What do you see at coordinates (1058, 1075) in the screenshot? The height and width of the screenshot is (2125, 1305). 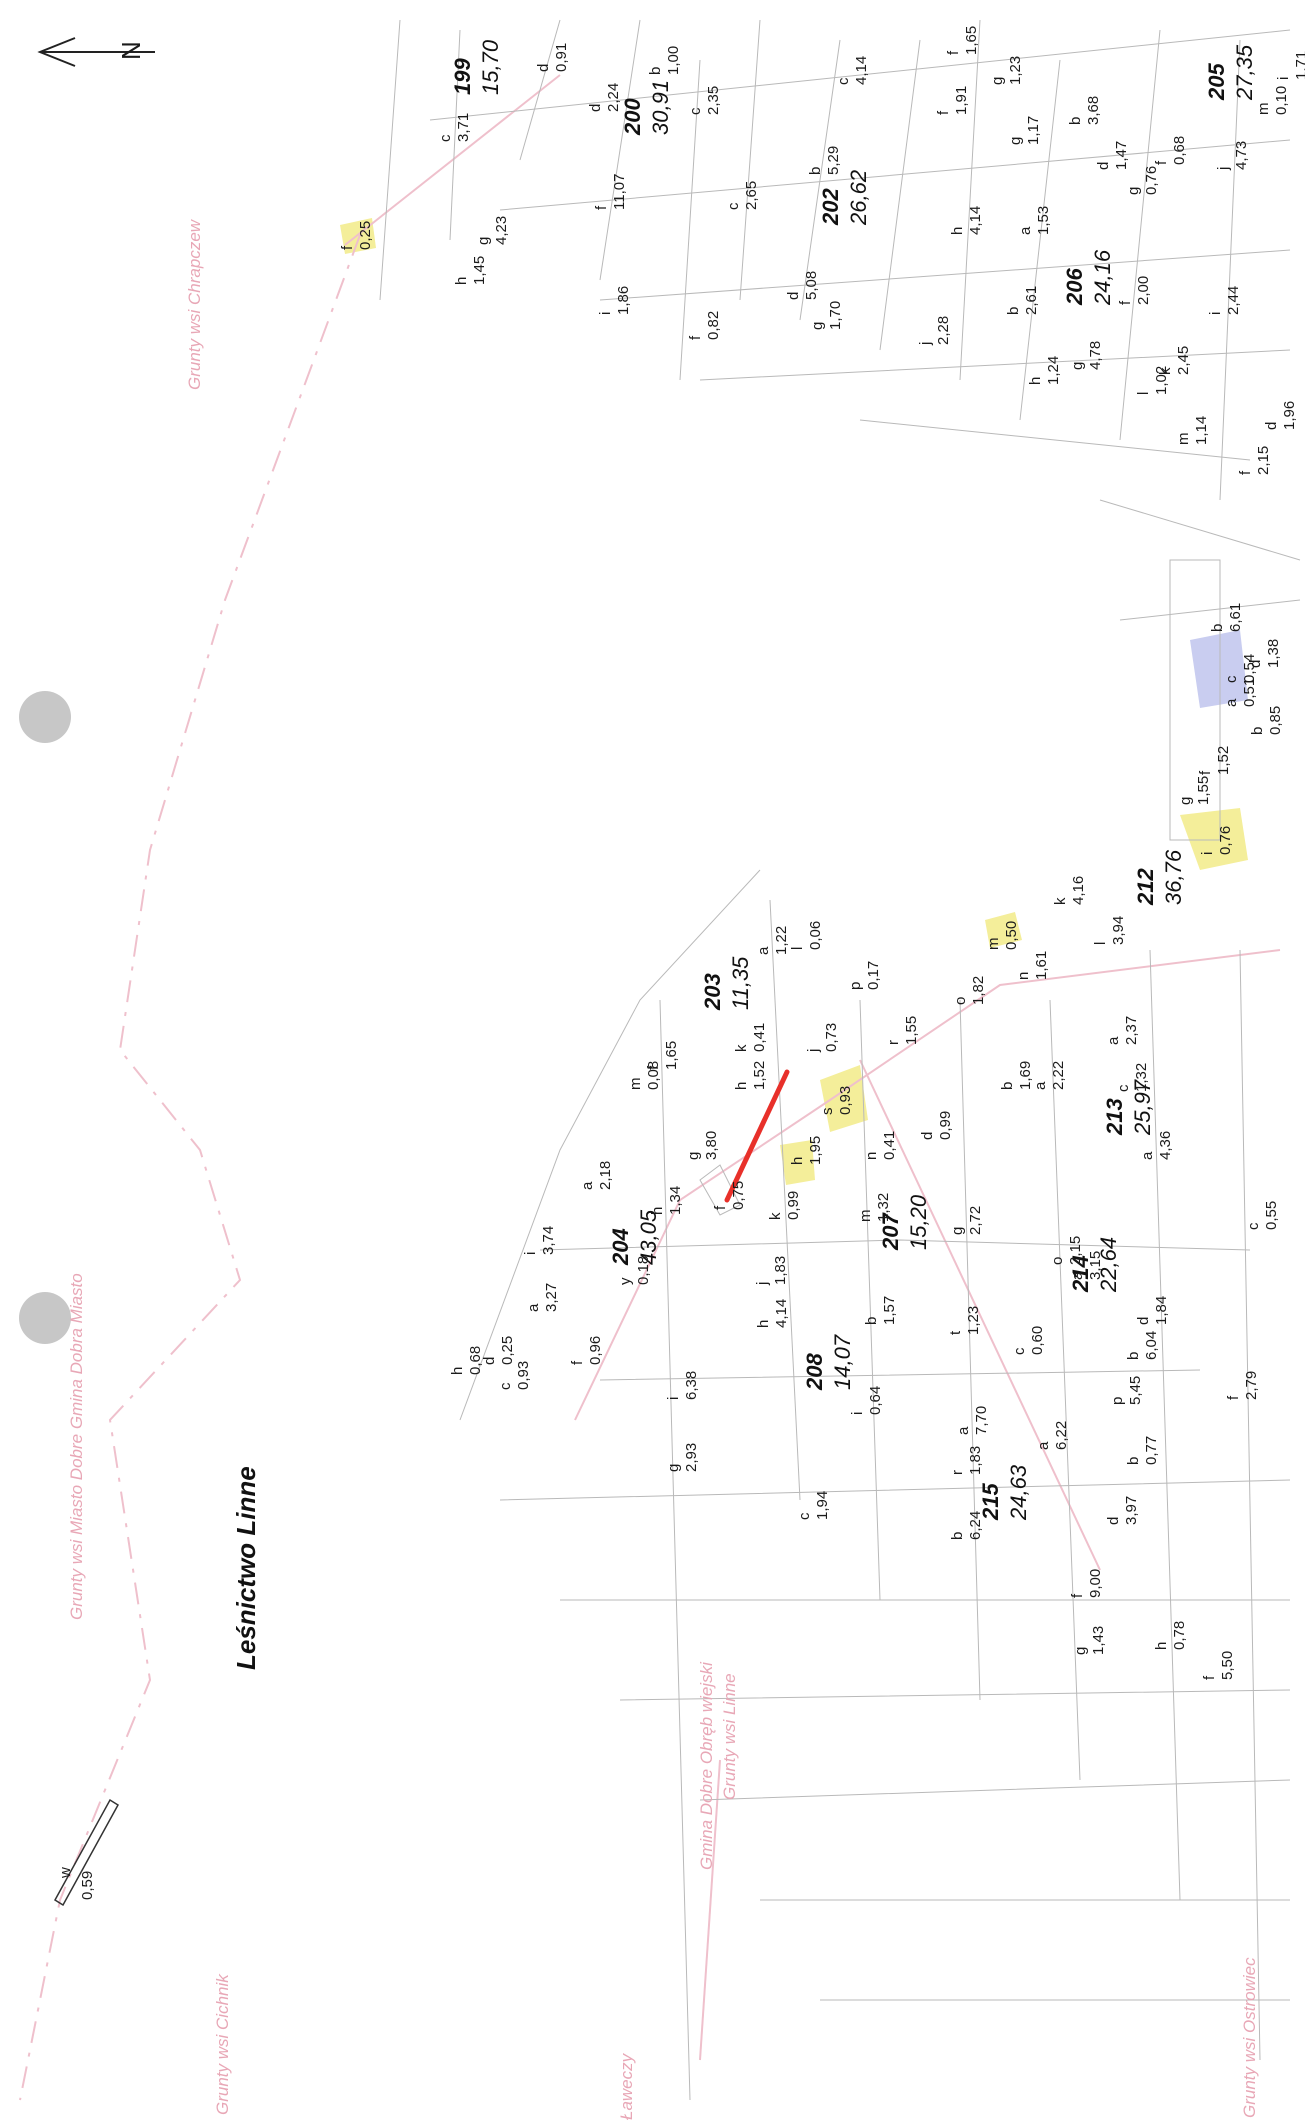 I see `subdivision-area: 2,22` at bounding box center [1058, 1075].